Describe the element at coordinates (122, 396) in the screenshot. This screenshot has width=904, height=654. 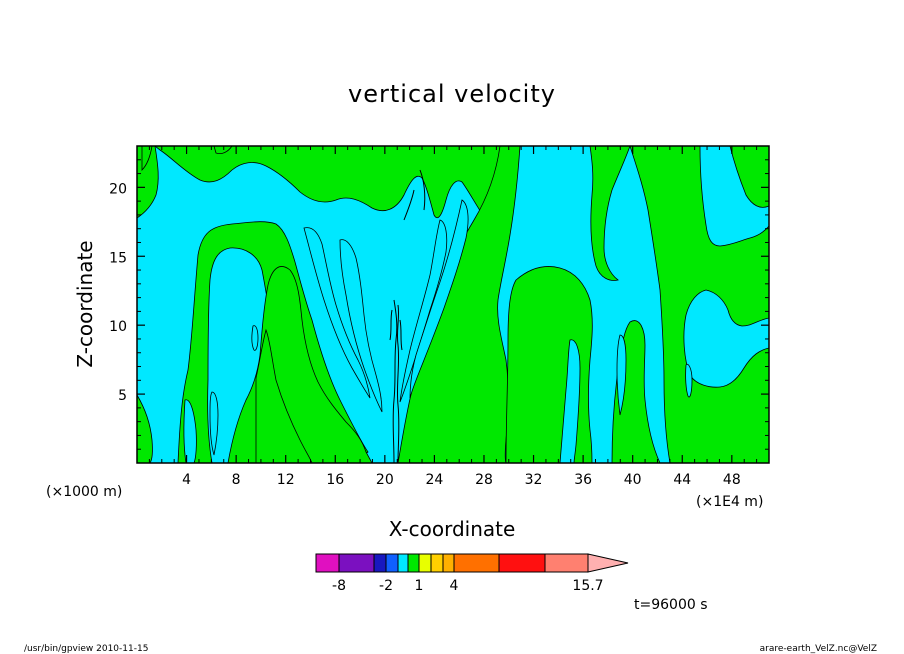
I see `y-tick-label: 5` at that location.